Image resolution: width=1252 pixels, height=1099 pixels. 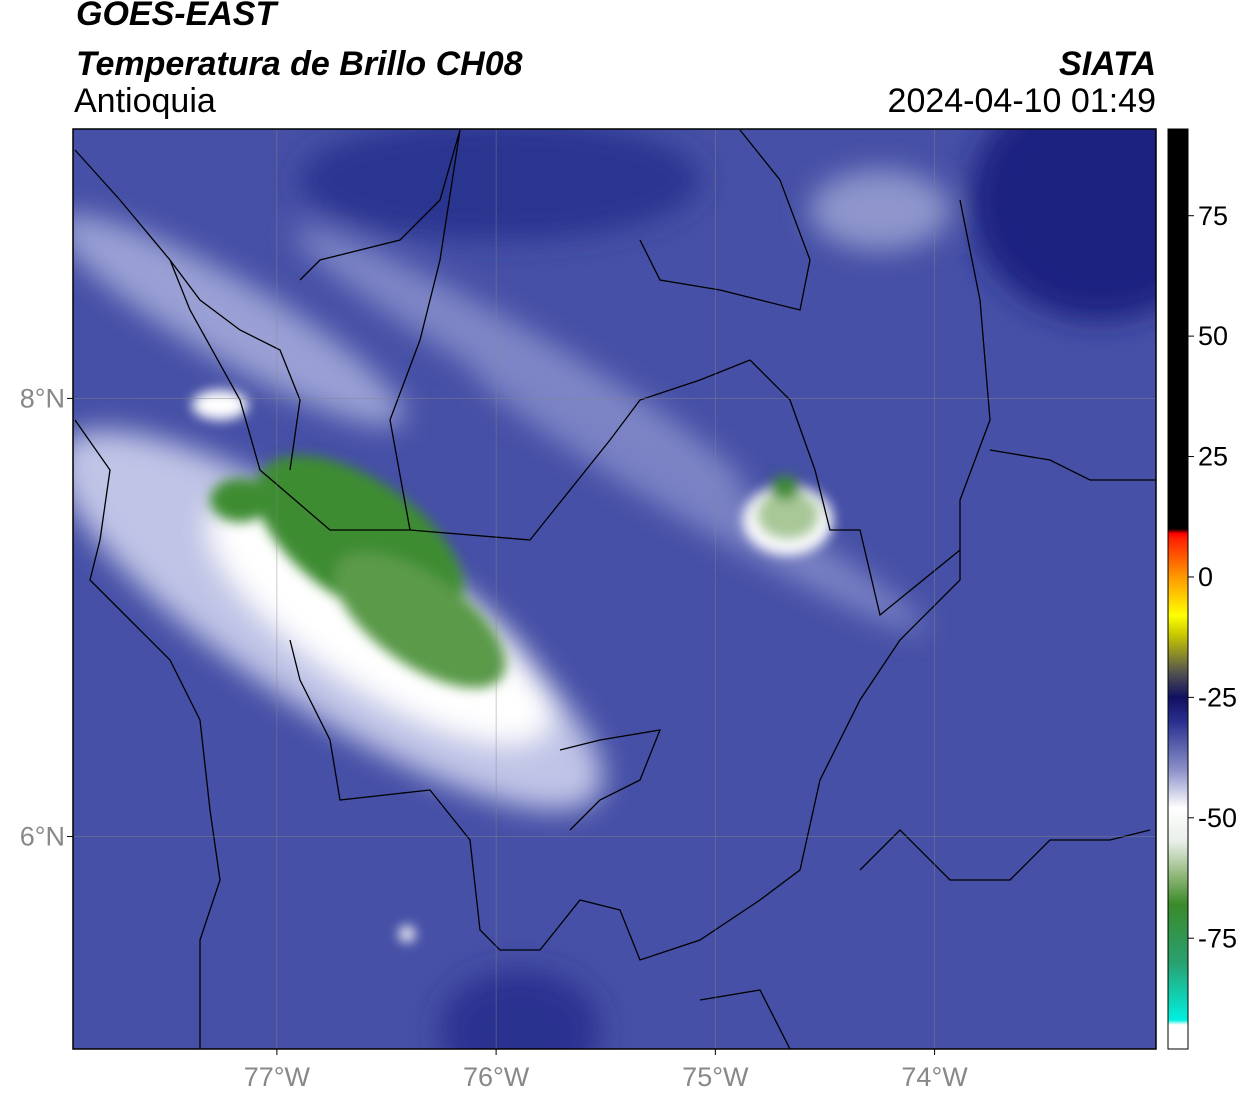 I want to click on datetime: 2024-04-10 01:49, so click(x=1022, y=101).